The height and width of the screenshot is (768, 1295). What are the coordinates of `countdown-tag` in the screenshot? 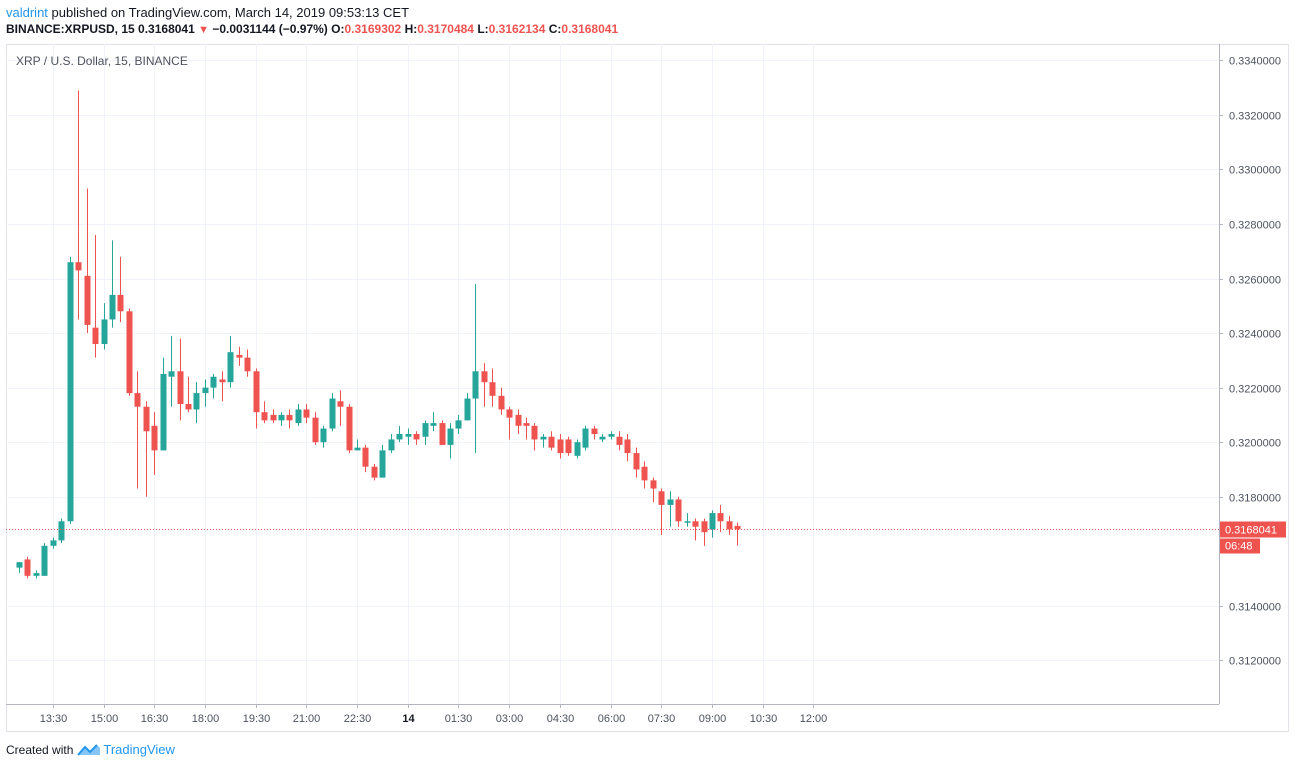 It's located at (1240, 546).